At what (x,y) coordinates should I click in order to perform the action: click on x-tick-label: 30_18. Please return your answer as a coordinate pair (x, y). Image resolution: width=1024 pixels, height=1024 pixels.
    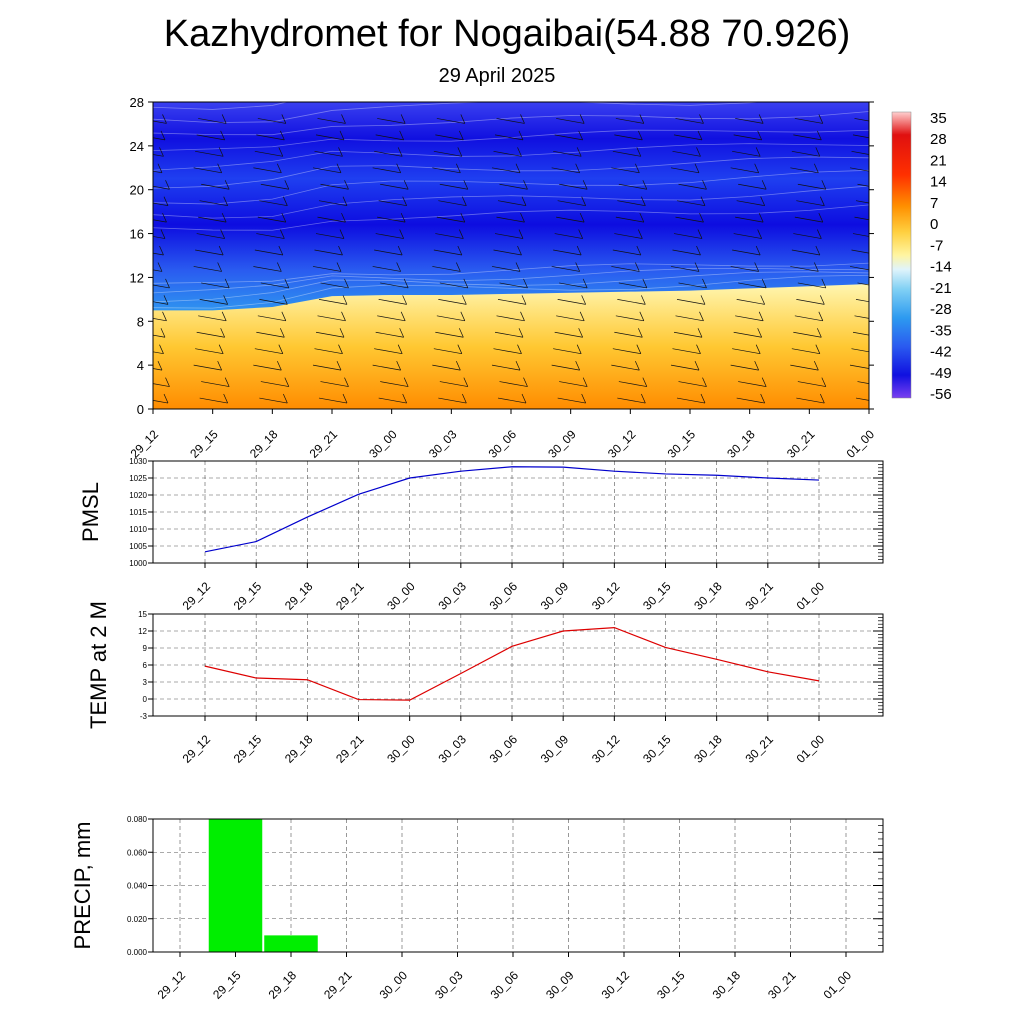
    Looking at the image, I should click on (708, 749).